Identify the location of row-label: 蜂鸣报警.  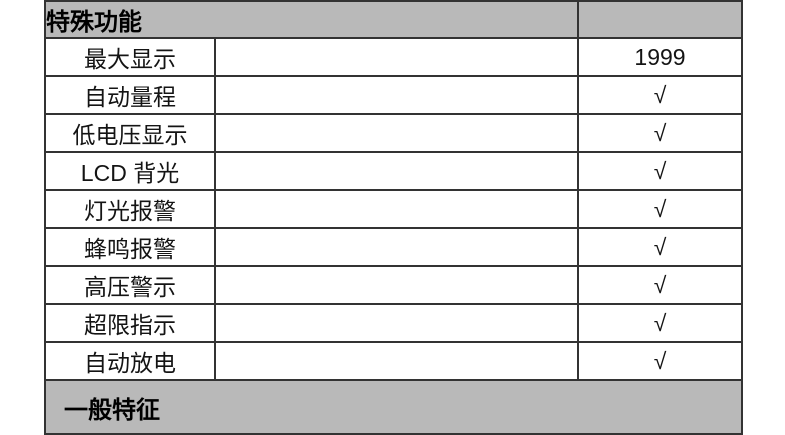
(130, 247).